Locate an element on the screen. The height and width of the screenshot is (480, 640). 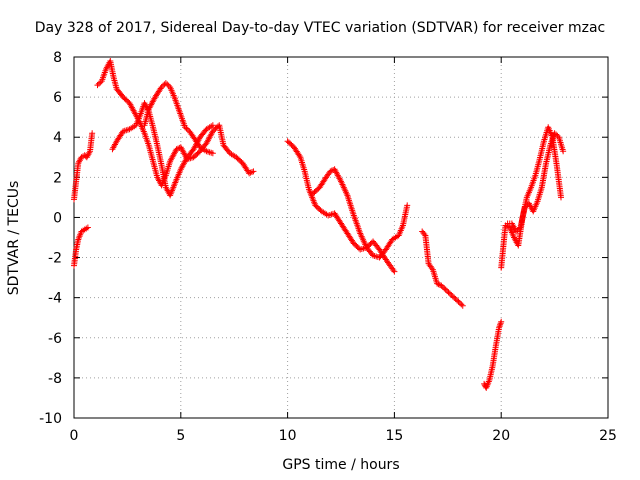
series-track-k is located at coordinates (535, 182).